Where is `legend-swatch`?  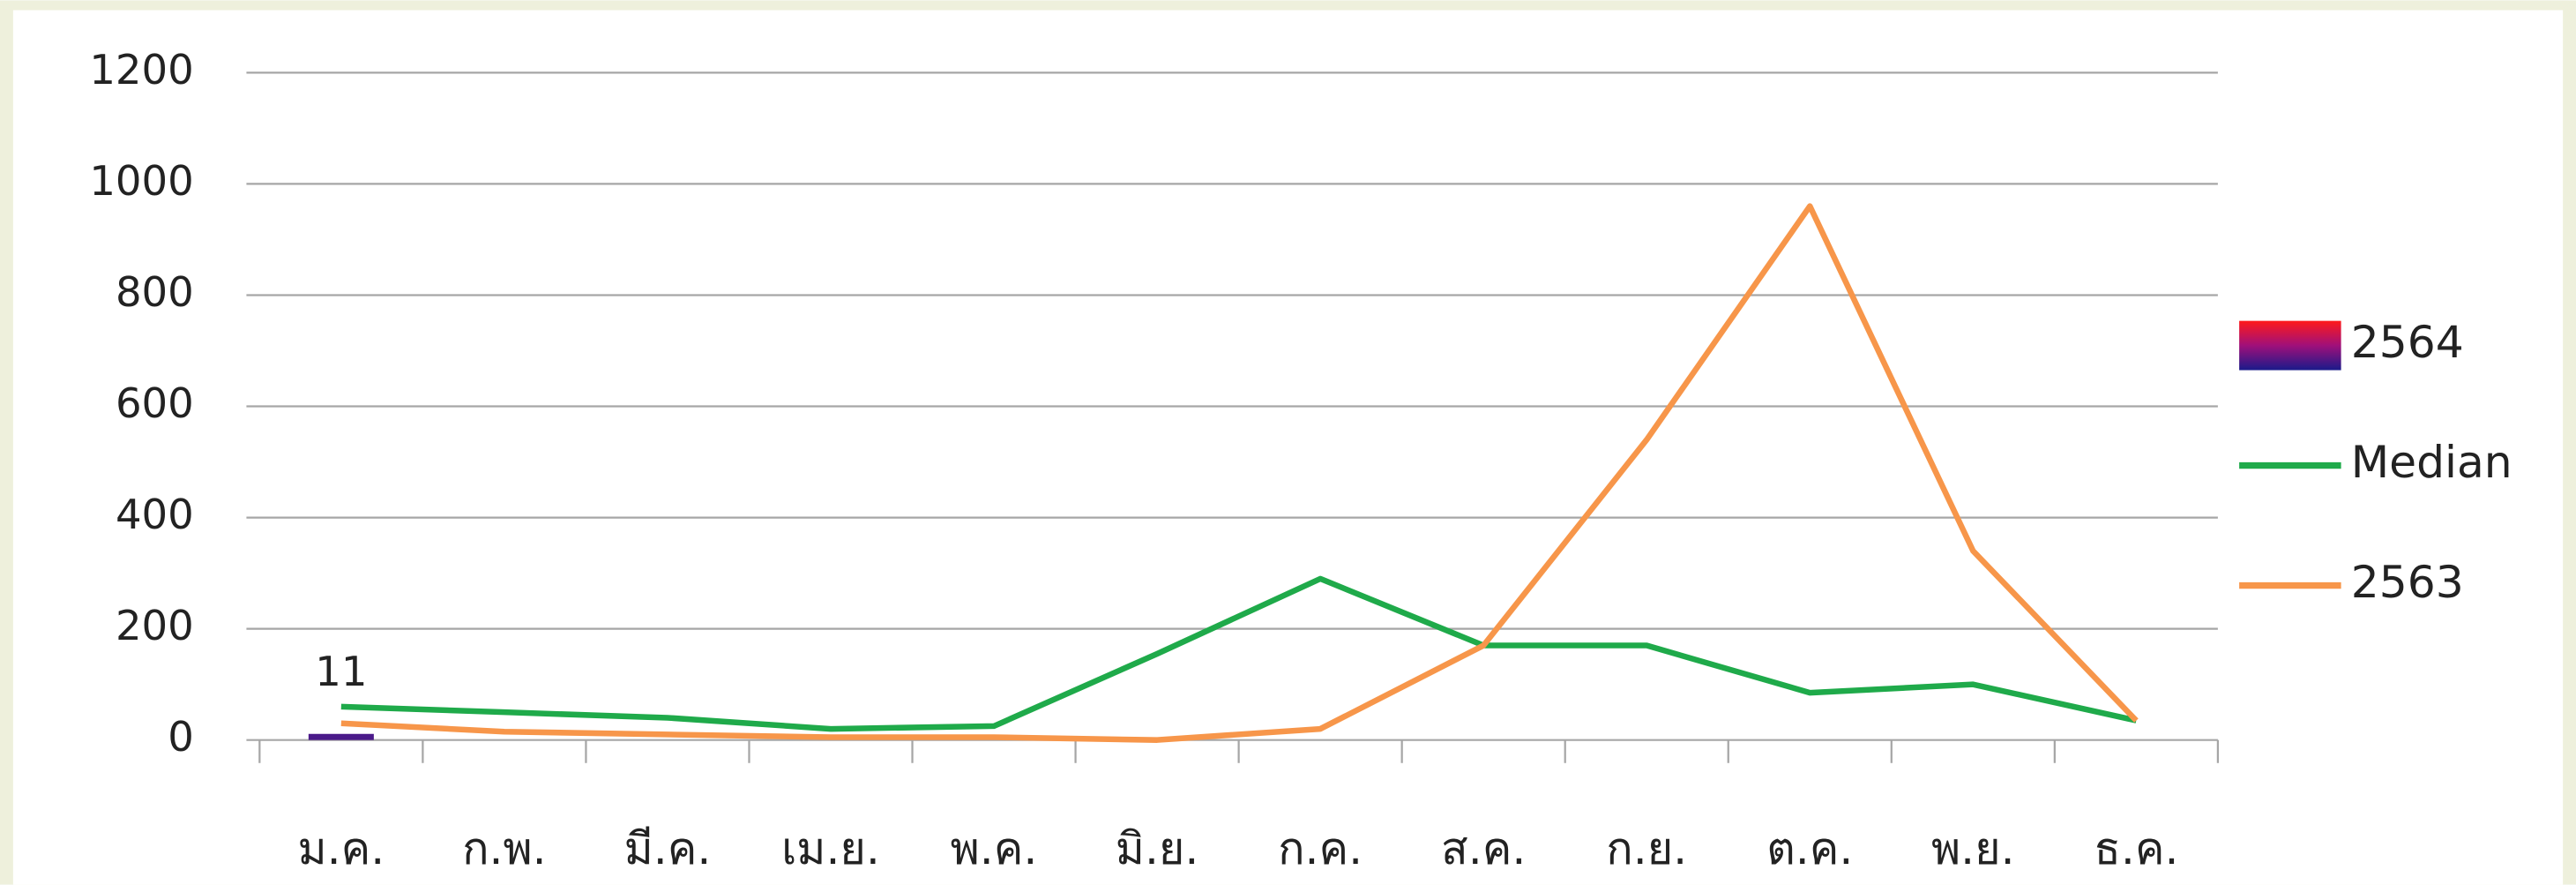 legend-swatch is located at coordinates (2290, 345).